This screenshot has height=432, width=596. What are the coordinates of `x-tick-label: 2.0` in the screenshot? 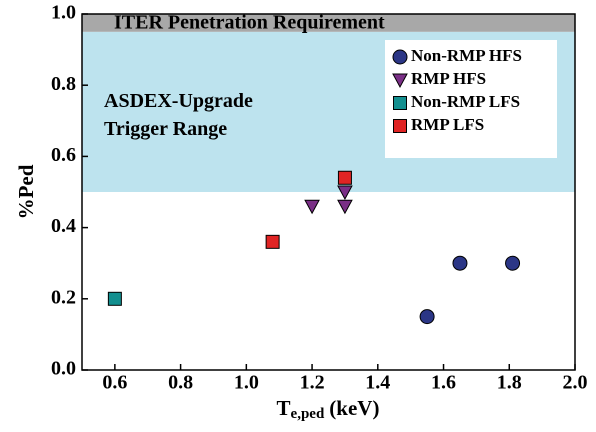 It's located at (575, 383).